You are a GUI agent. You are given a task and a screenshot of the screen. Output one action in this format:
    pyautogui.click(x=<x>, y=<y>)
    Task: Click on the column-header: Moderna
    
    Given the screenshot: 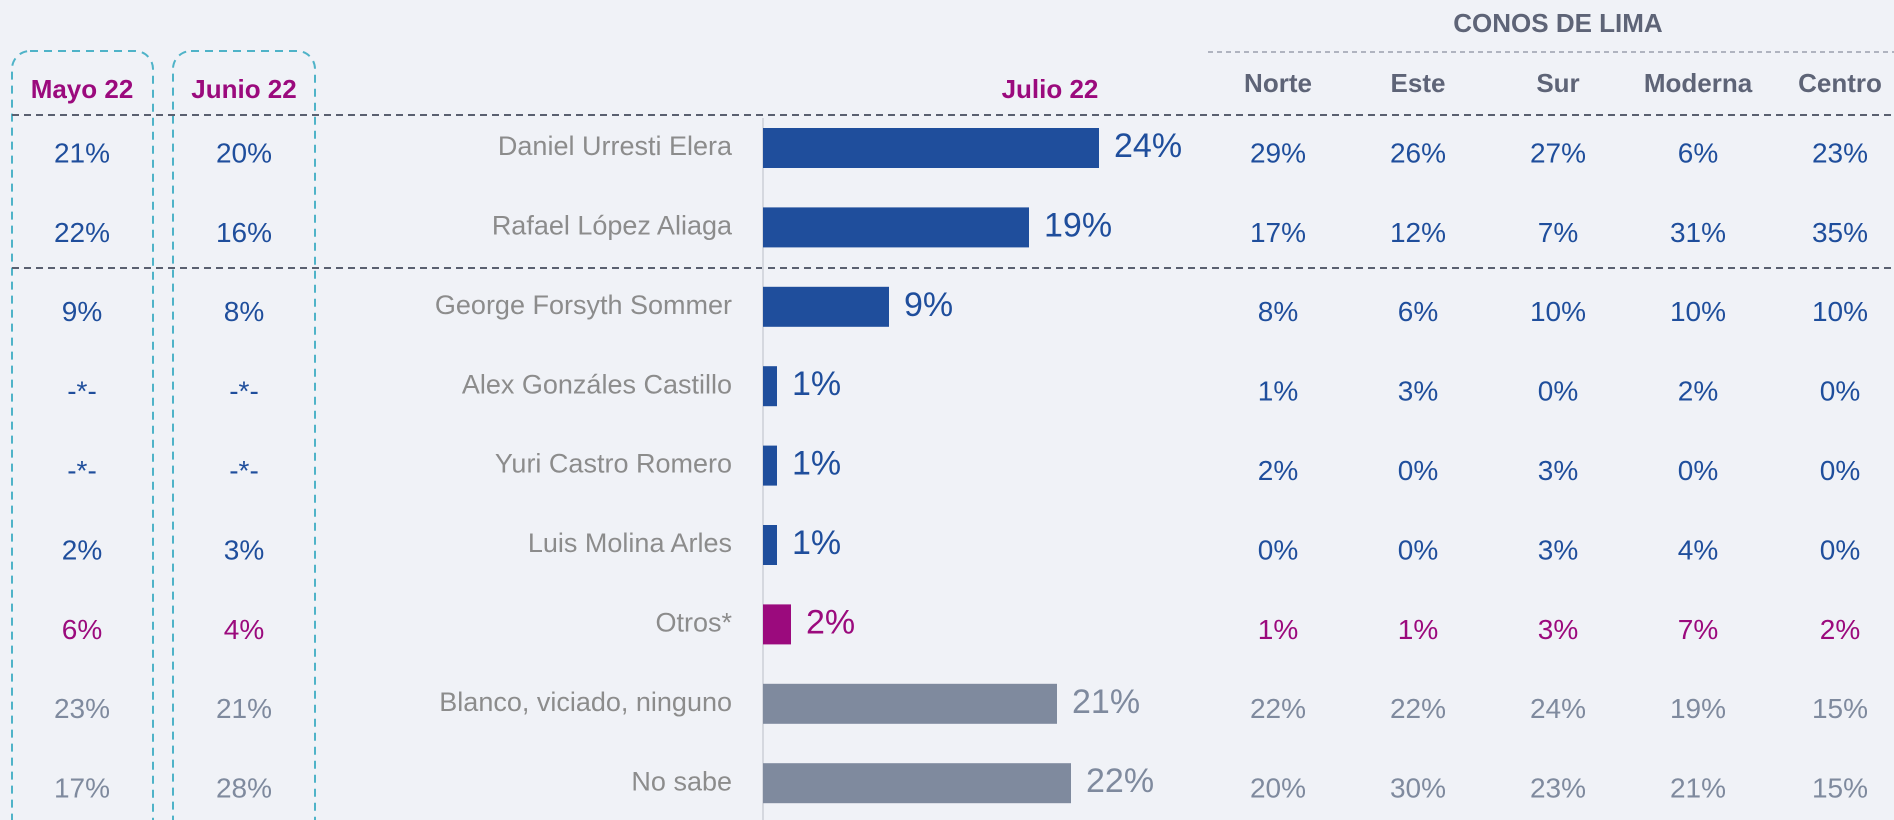 What is the action you would take?
    pyautogui.click(x=1698, y=83)
    